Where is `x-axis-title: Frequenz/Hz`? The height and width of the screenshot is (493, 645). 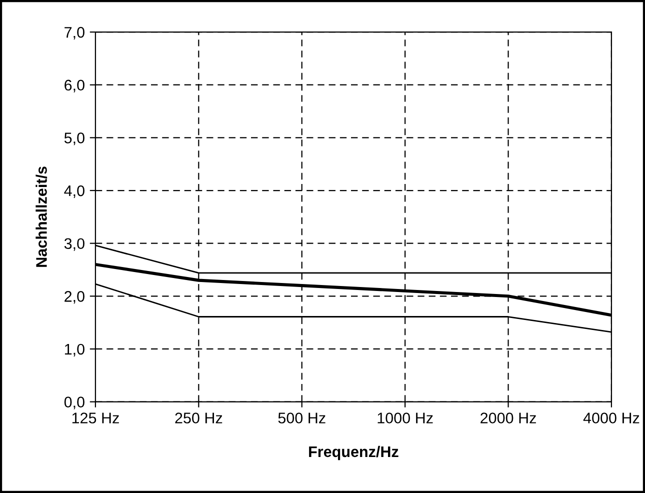
x-axis-title: Frequenz/Hz is located at coordinates (353, 453).